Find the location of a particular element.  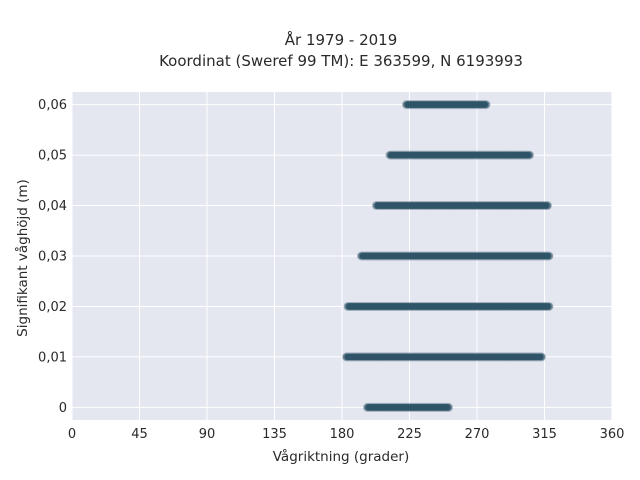

x-axis-ticks: 0 45 90 135 180 225 270 315 360 is located at coordinates (346, 434).